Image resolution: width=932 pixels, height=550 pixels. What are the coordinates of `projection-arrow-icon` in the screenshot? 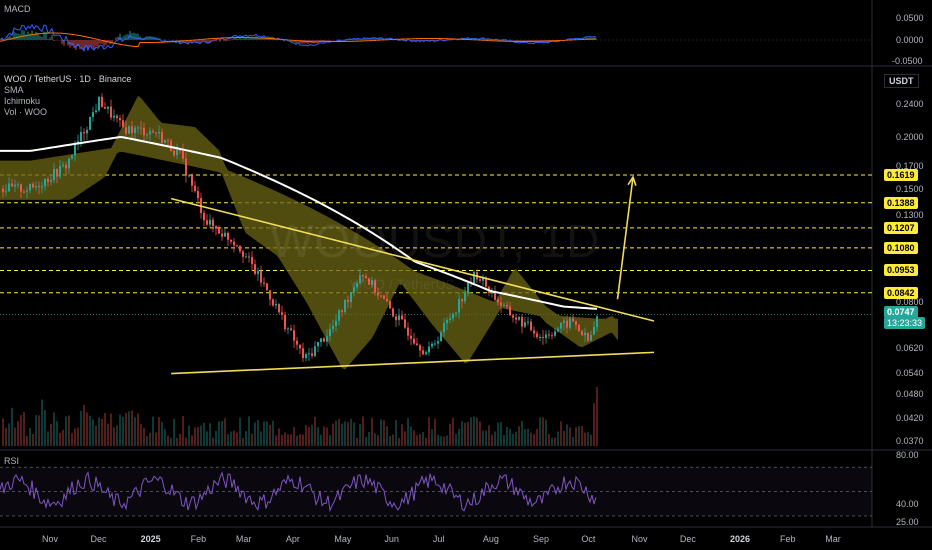 It's located at (632, 180).